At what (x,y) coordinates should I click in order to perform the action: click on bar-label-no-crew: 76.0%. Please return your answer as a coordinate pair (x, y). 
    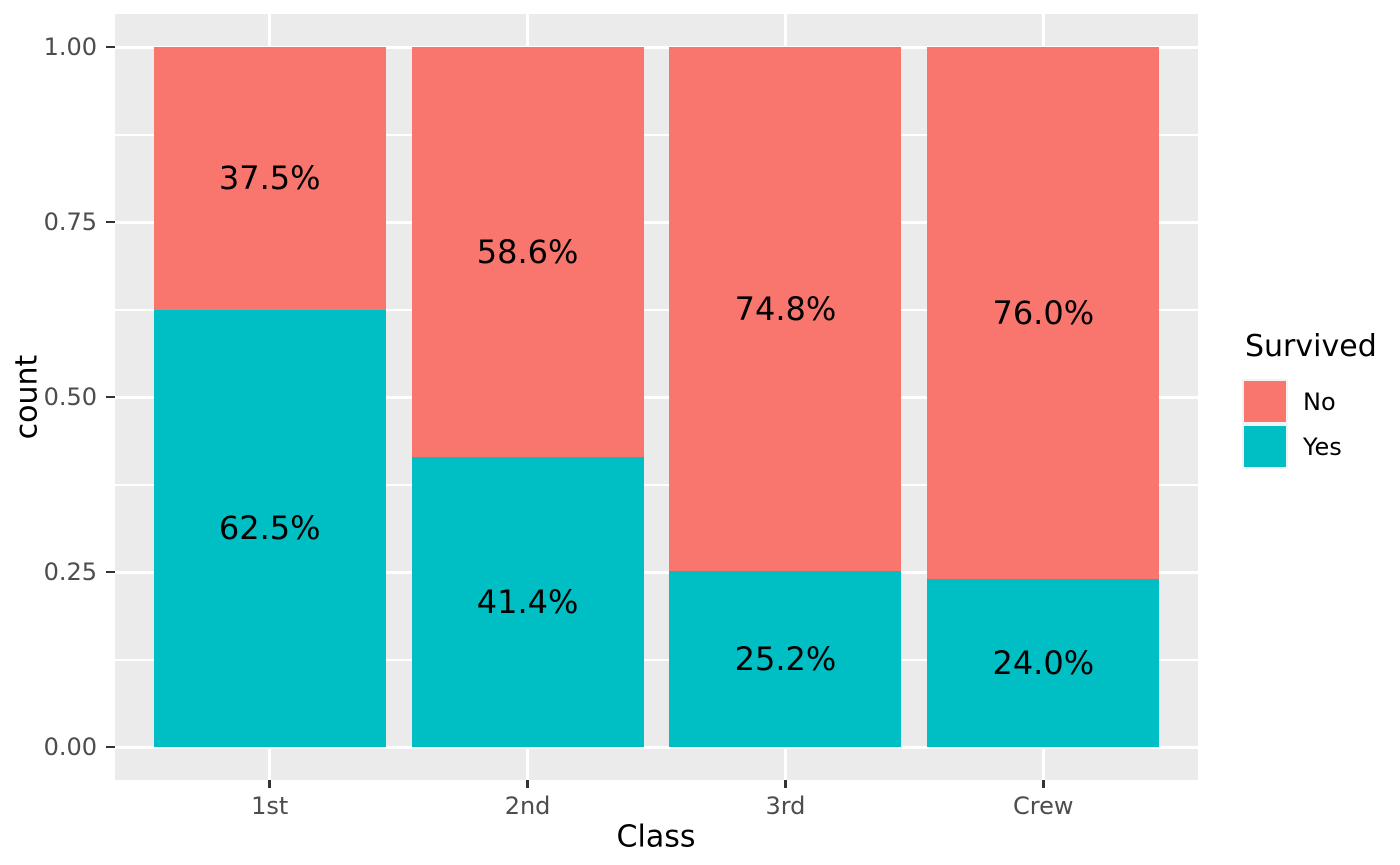
    Looking at the image, I should click on (1043, 313).